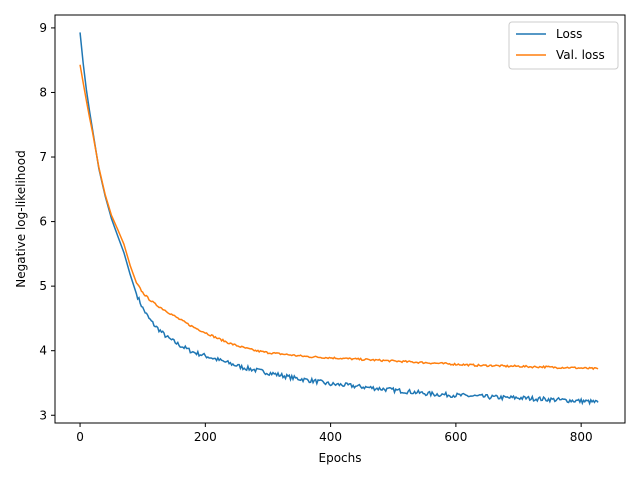  Describe the element at coordinates (43, 92) in the screenshot. I see `y-tick-label: 8` at that location.